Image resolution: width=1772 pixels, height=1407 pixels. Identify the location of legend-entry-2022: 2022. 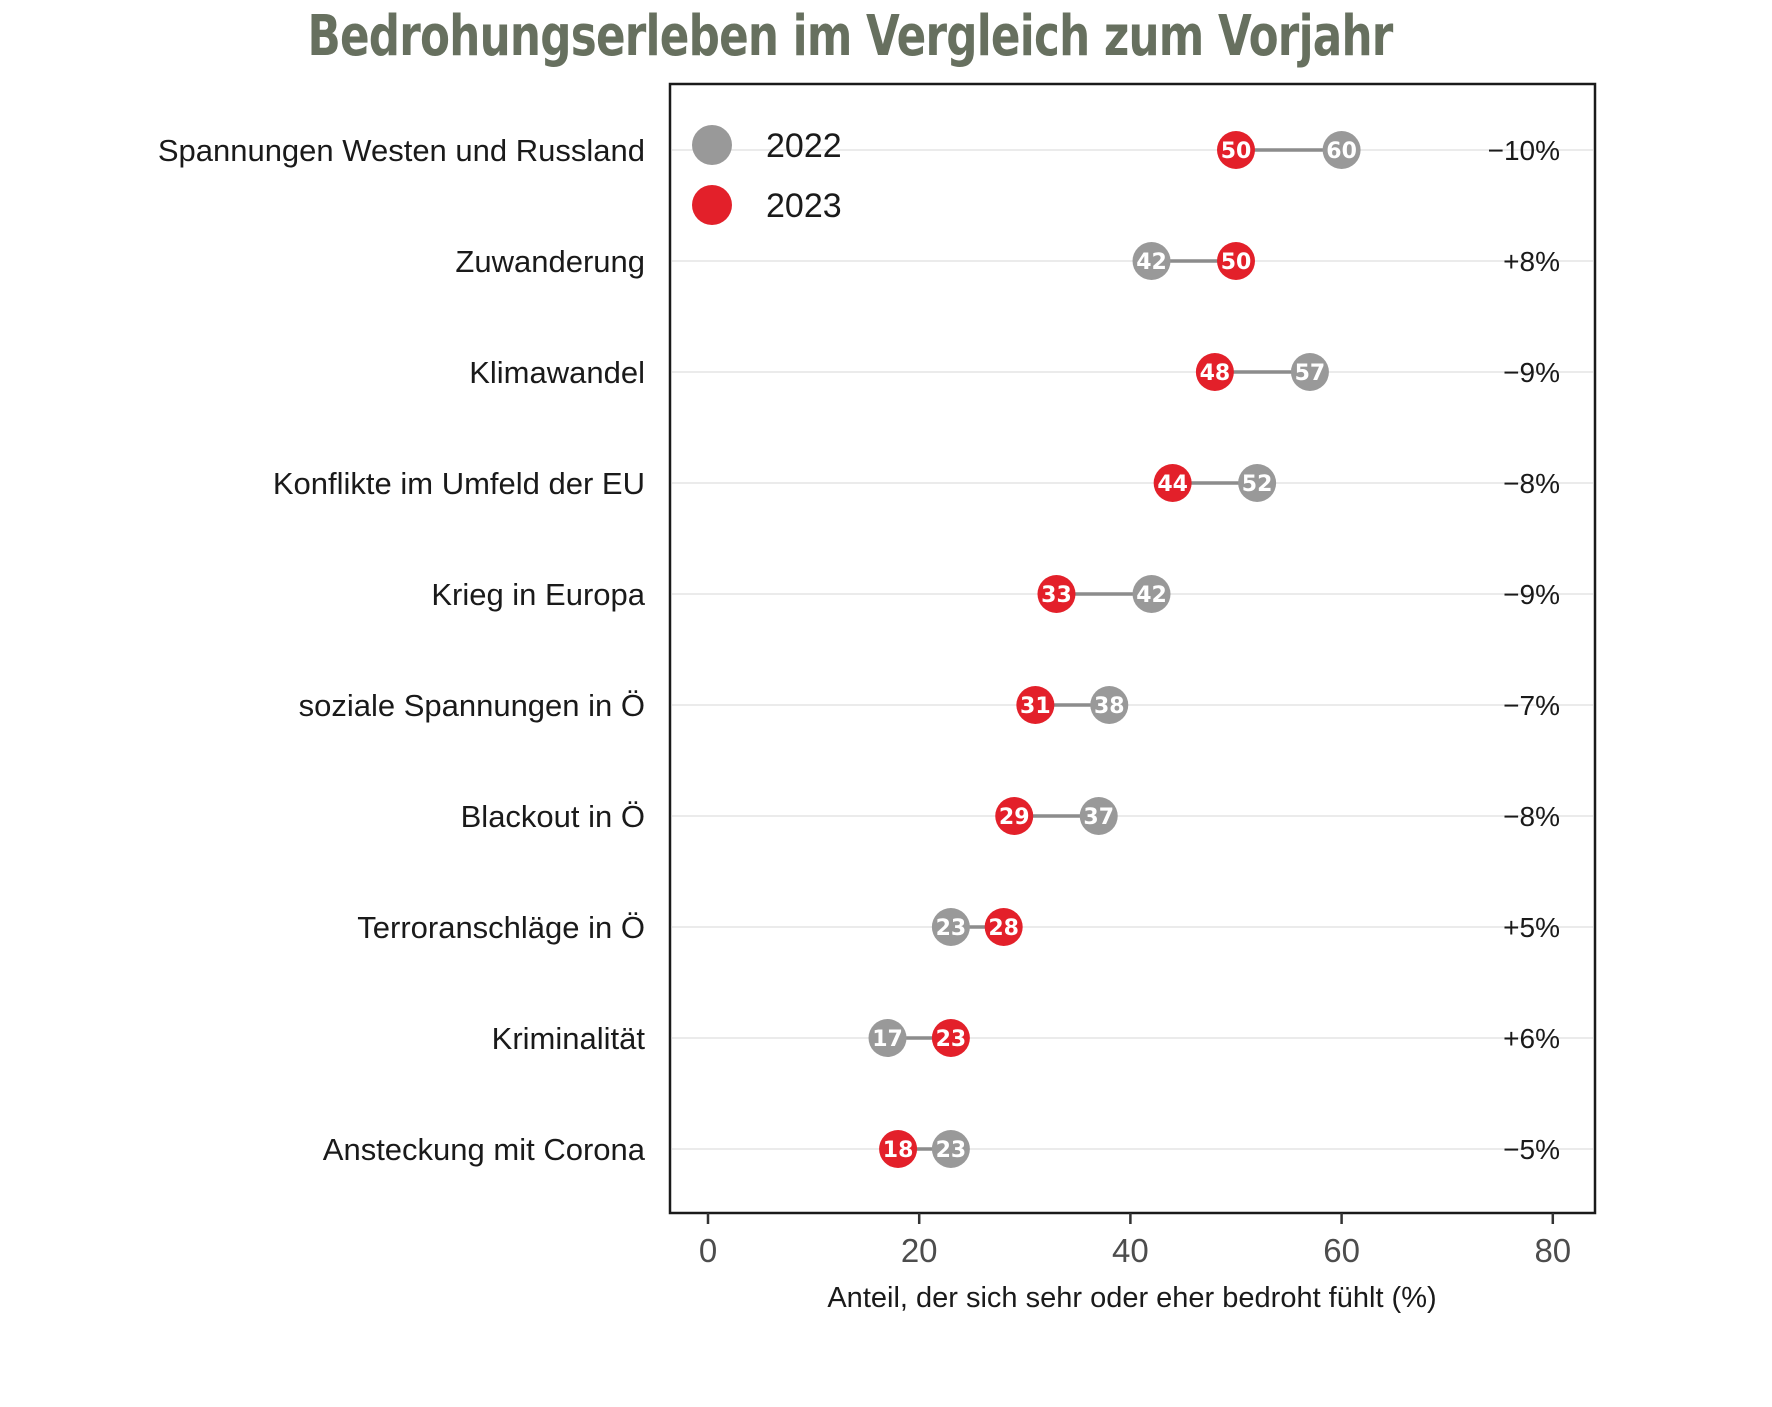
(804, 146).